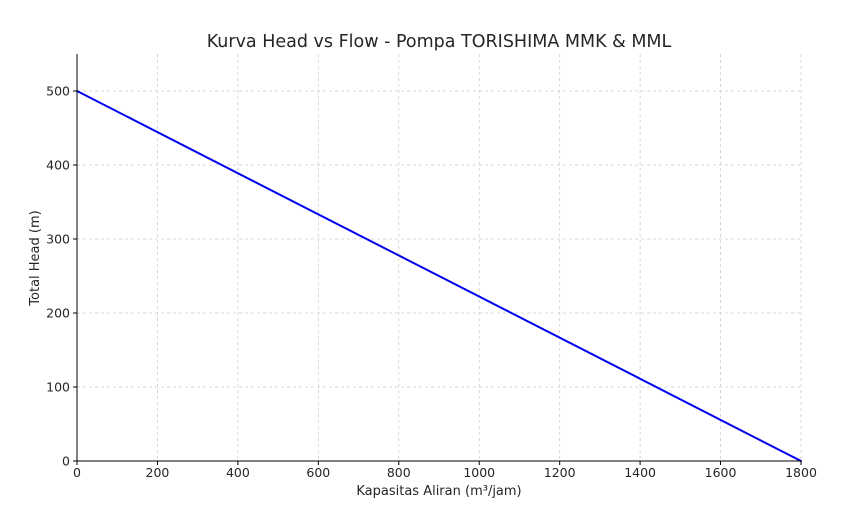  Describe the element at coordinates (158, 472) in the screenshot. I see `x-tick-label: 200` at that location.